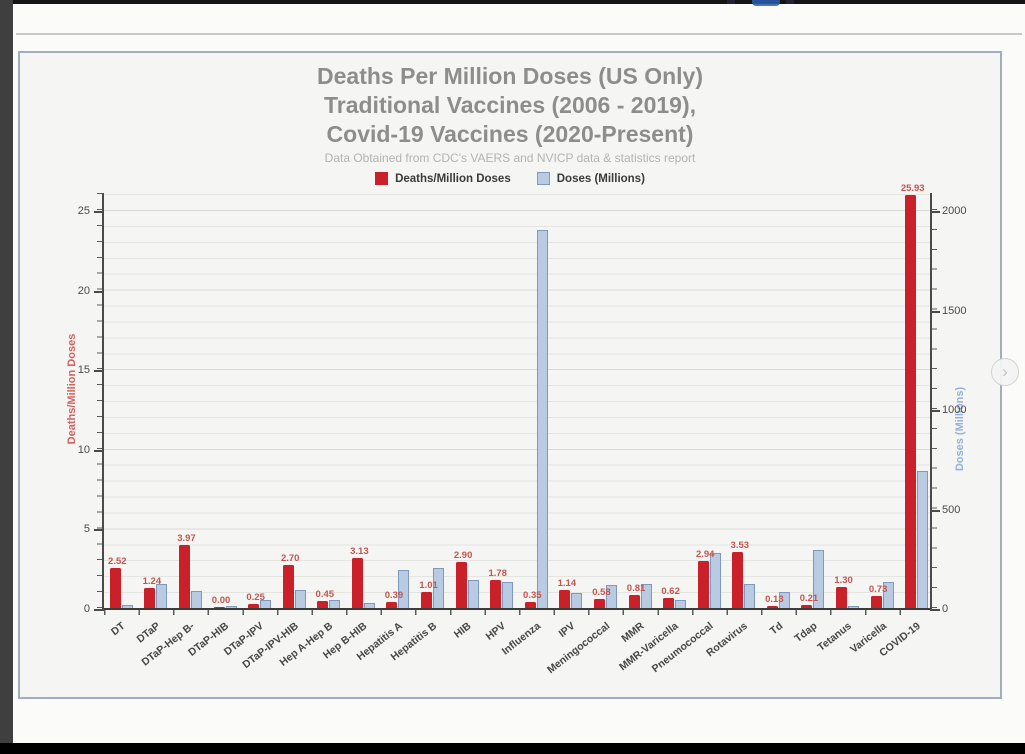 The width and height of the screenshot is (1025, 754). I want to click on value-label-10: 2.90, so click(463, 555).